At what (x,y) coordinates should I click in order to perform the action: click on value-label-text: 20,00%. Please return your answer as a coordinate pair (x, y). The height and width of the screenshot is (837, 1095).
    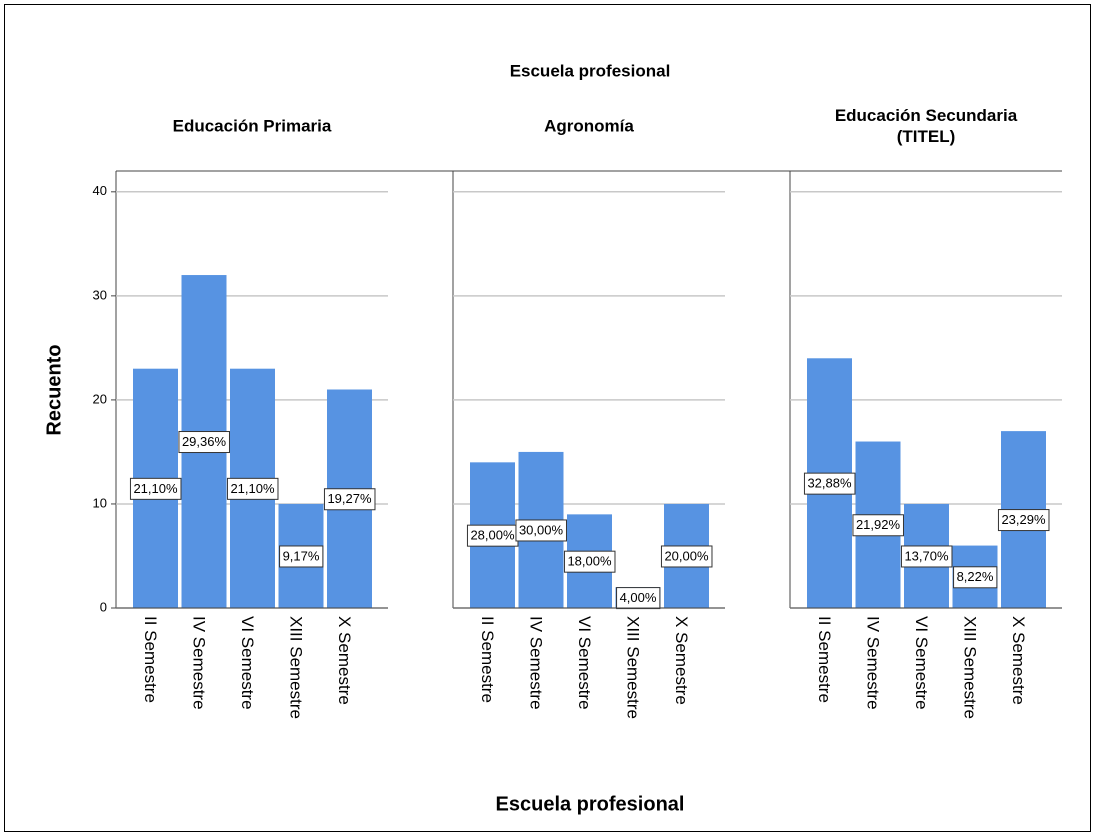
    Looking at the image, I should click on (686, 555).